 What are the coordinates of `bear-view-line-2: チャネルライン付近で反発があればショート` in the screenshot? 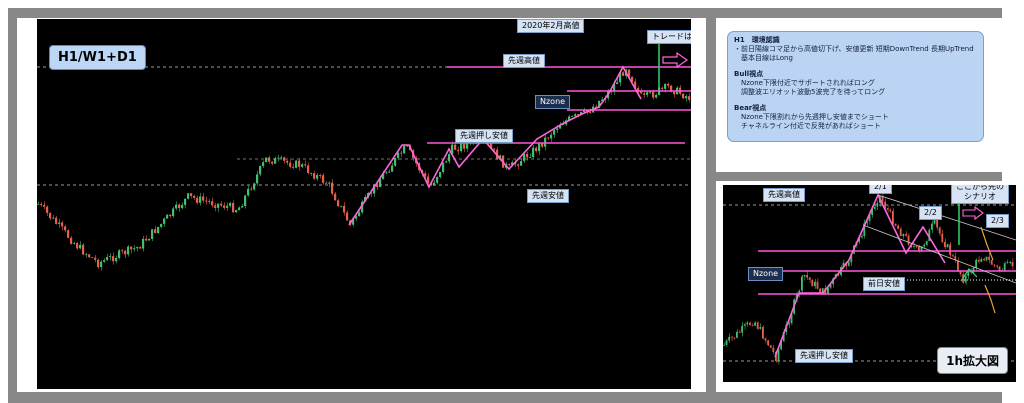 It's located at (811, 126).